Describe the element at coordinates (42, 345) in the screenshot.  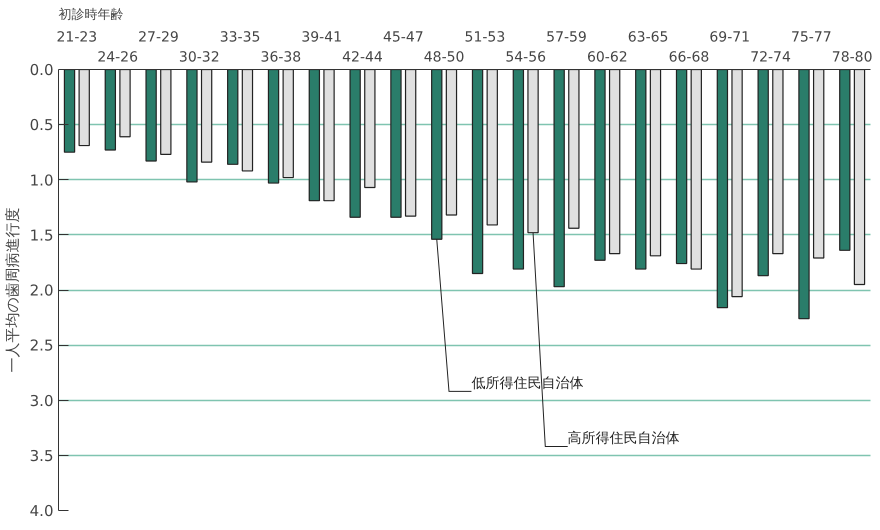
I see `y-tick-label: 2.5` at that location.